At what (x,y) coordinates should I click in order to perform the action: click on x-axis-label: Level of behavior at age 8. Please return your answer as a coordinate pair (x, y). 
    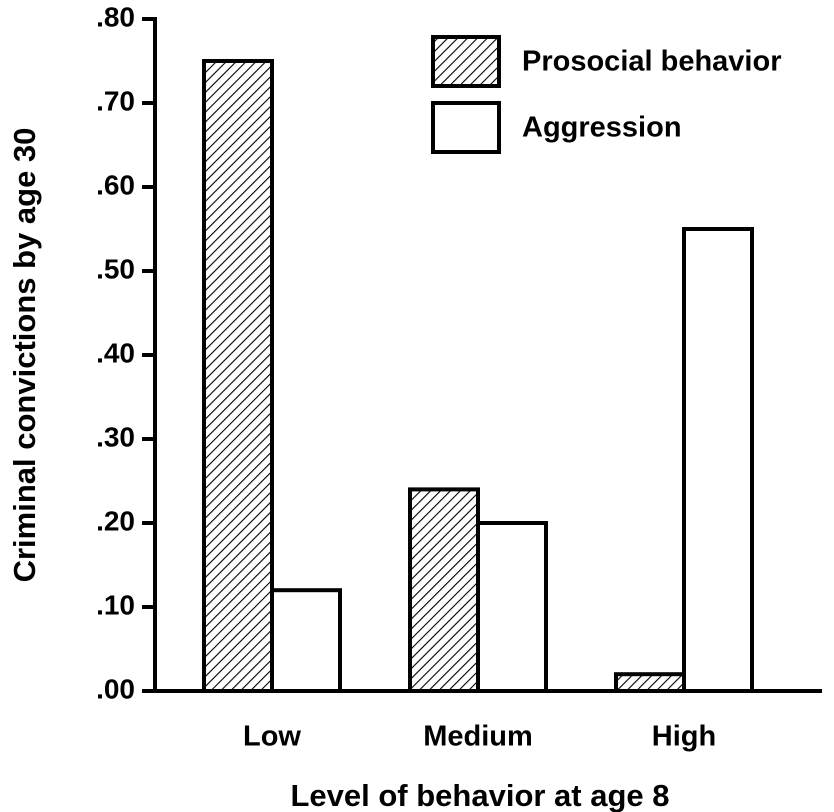
    Looking at the image, I should click on (479, 795).